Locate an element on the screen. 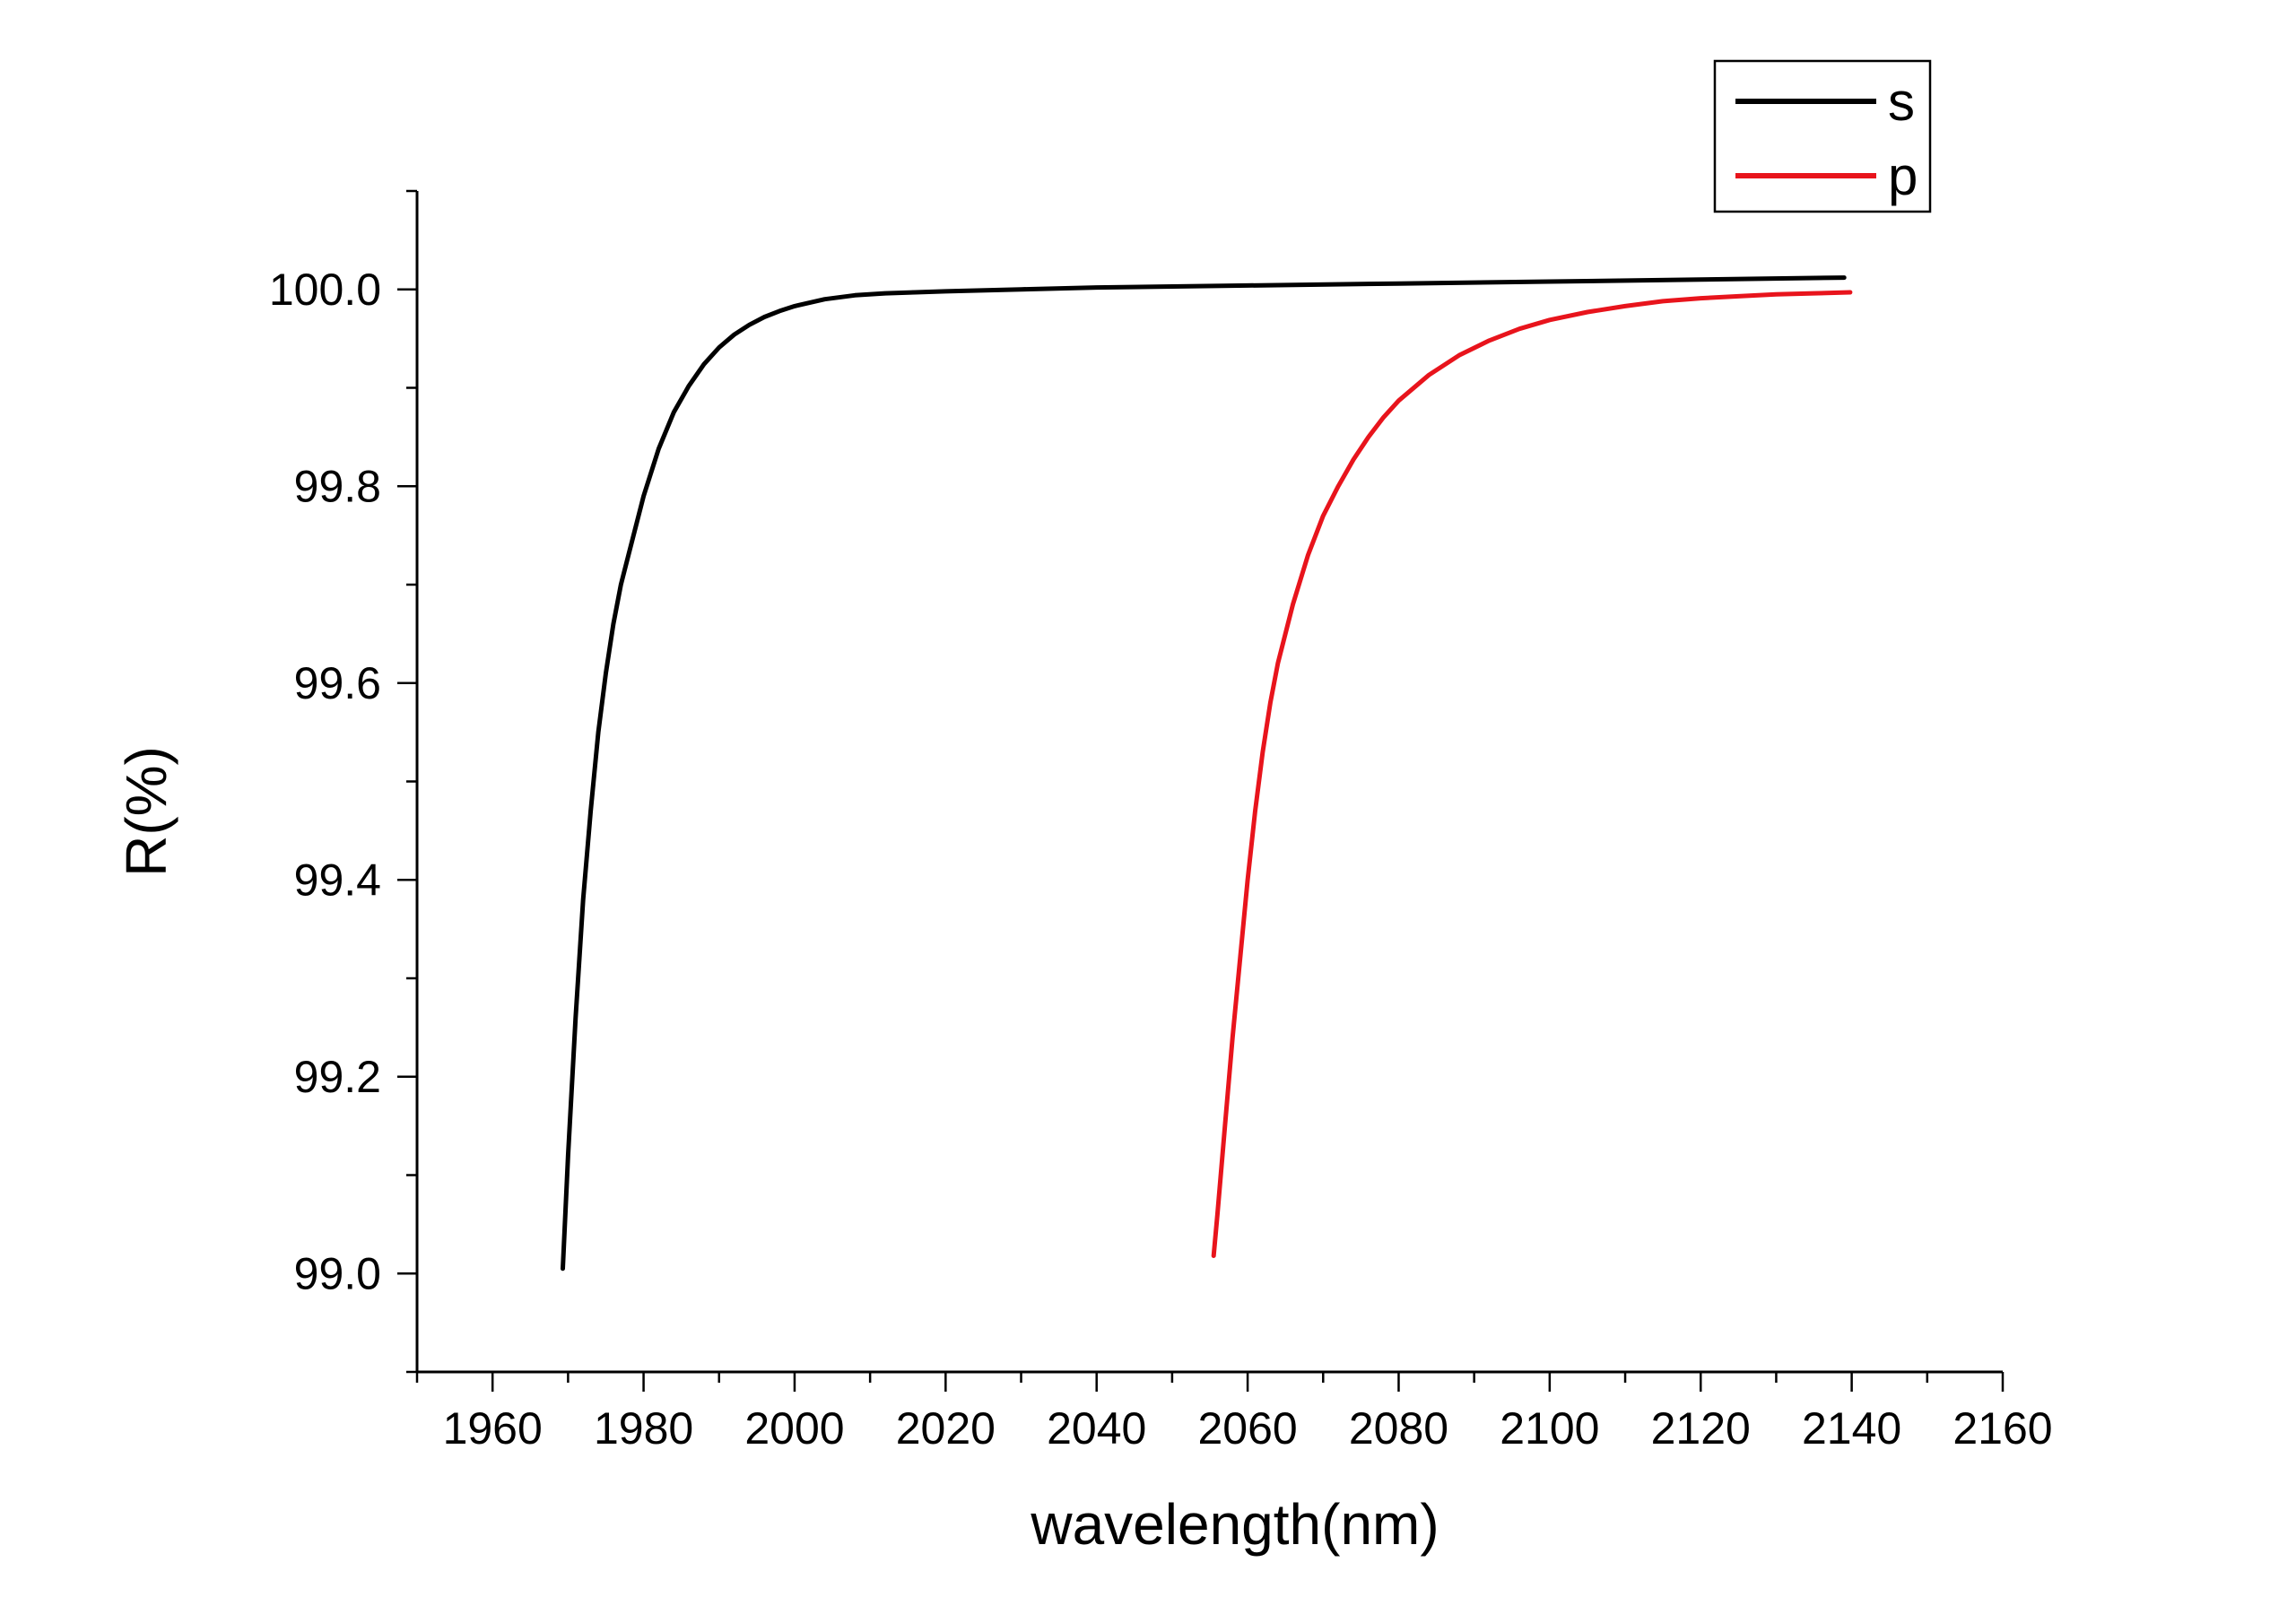  legend-label-s: s is located at coordinates (1901, 102).